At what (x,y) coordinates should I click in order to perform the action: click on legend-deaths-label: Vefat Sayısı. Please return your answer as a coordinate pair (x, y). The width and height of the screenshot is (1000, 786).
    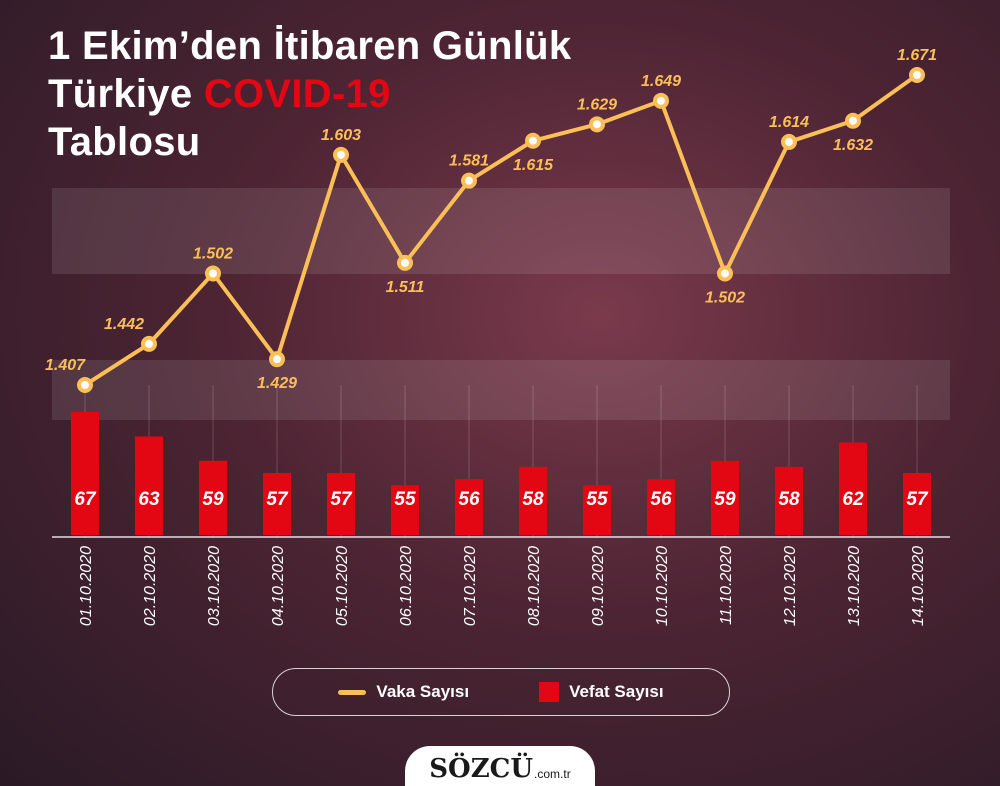
    Looking at the image, I should click on (616, 691).